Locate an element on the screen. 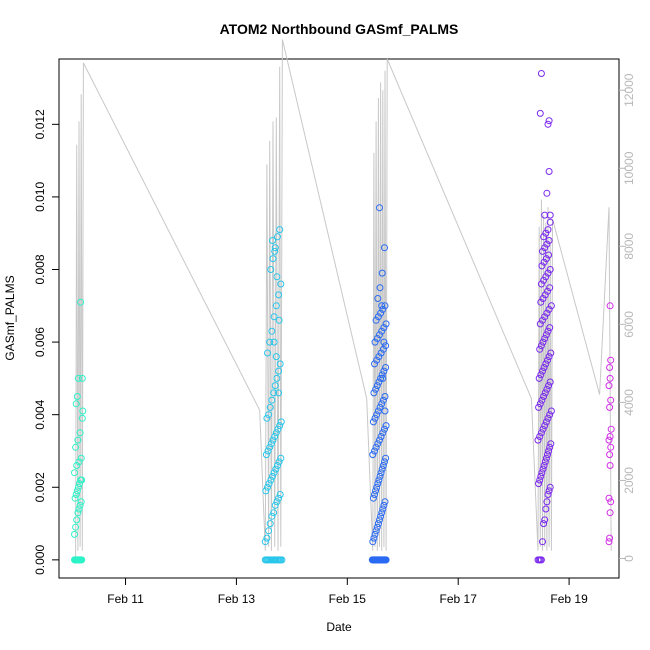 The height and width of the screenshot is (650, 650). x-tick-label: Feb 13 is located at coordinates (237, 599).